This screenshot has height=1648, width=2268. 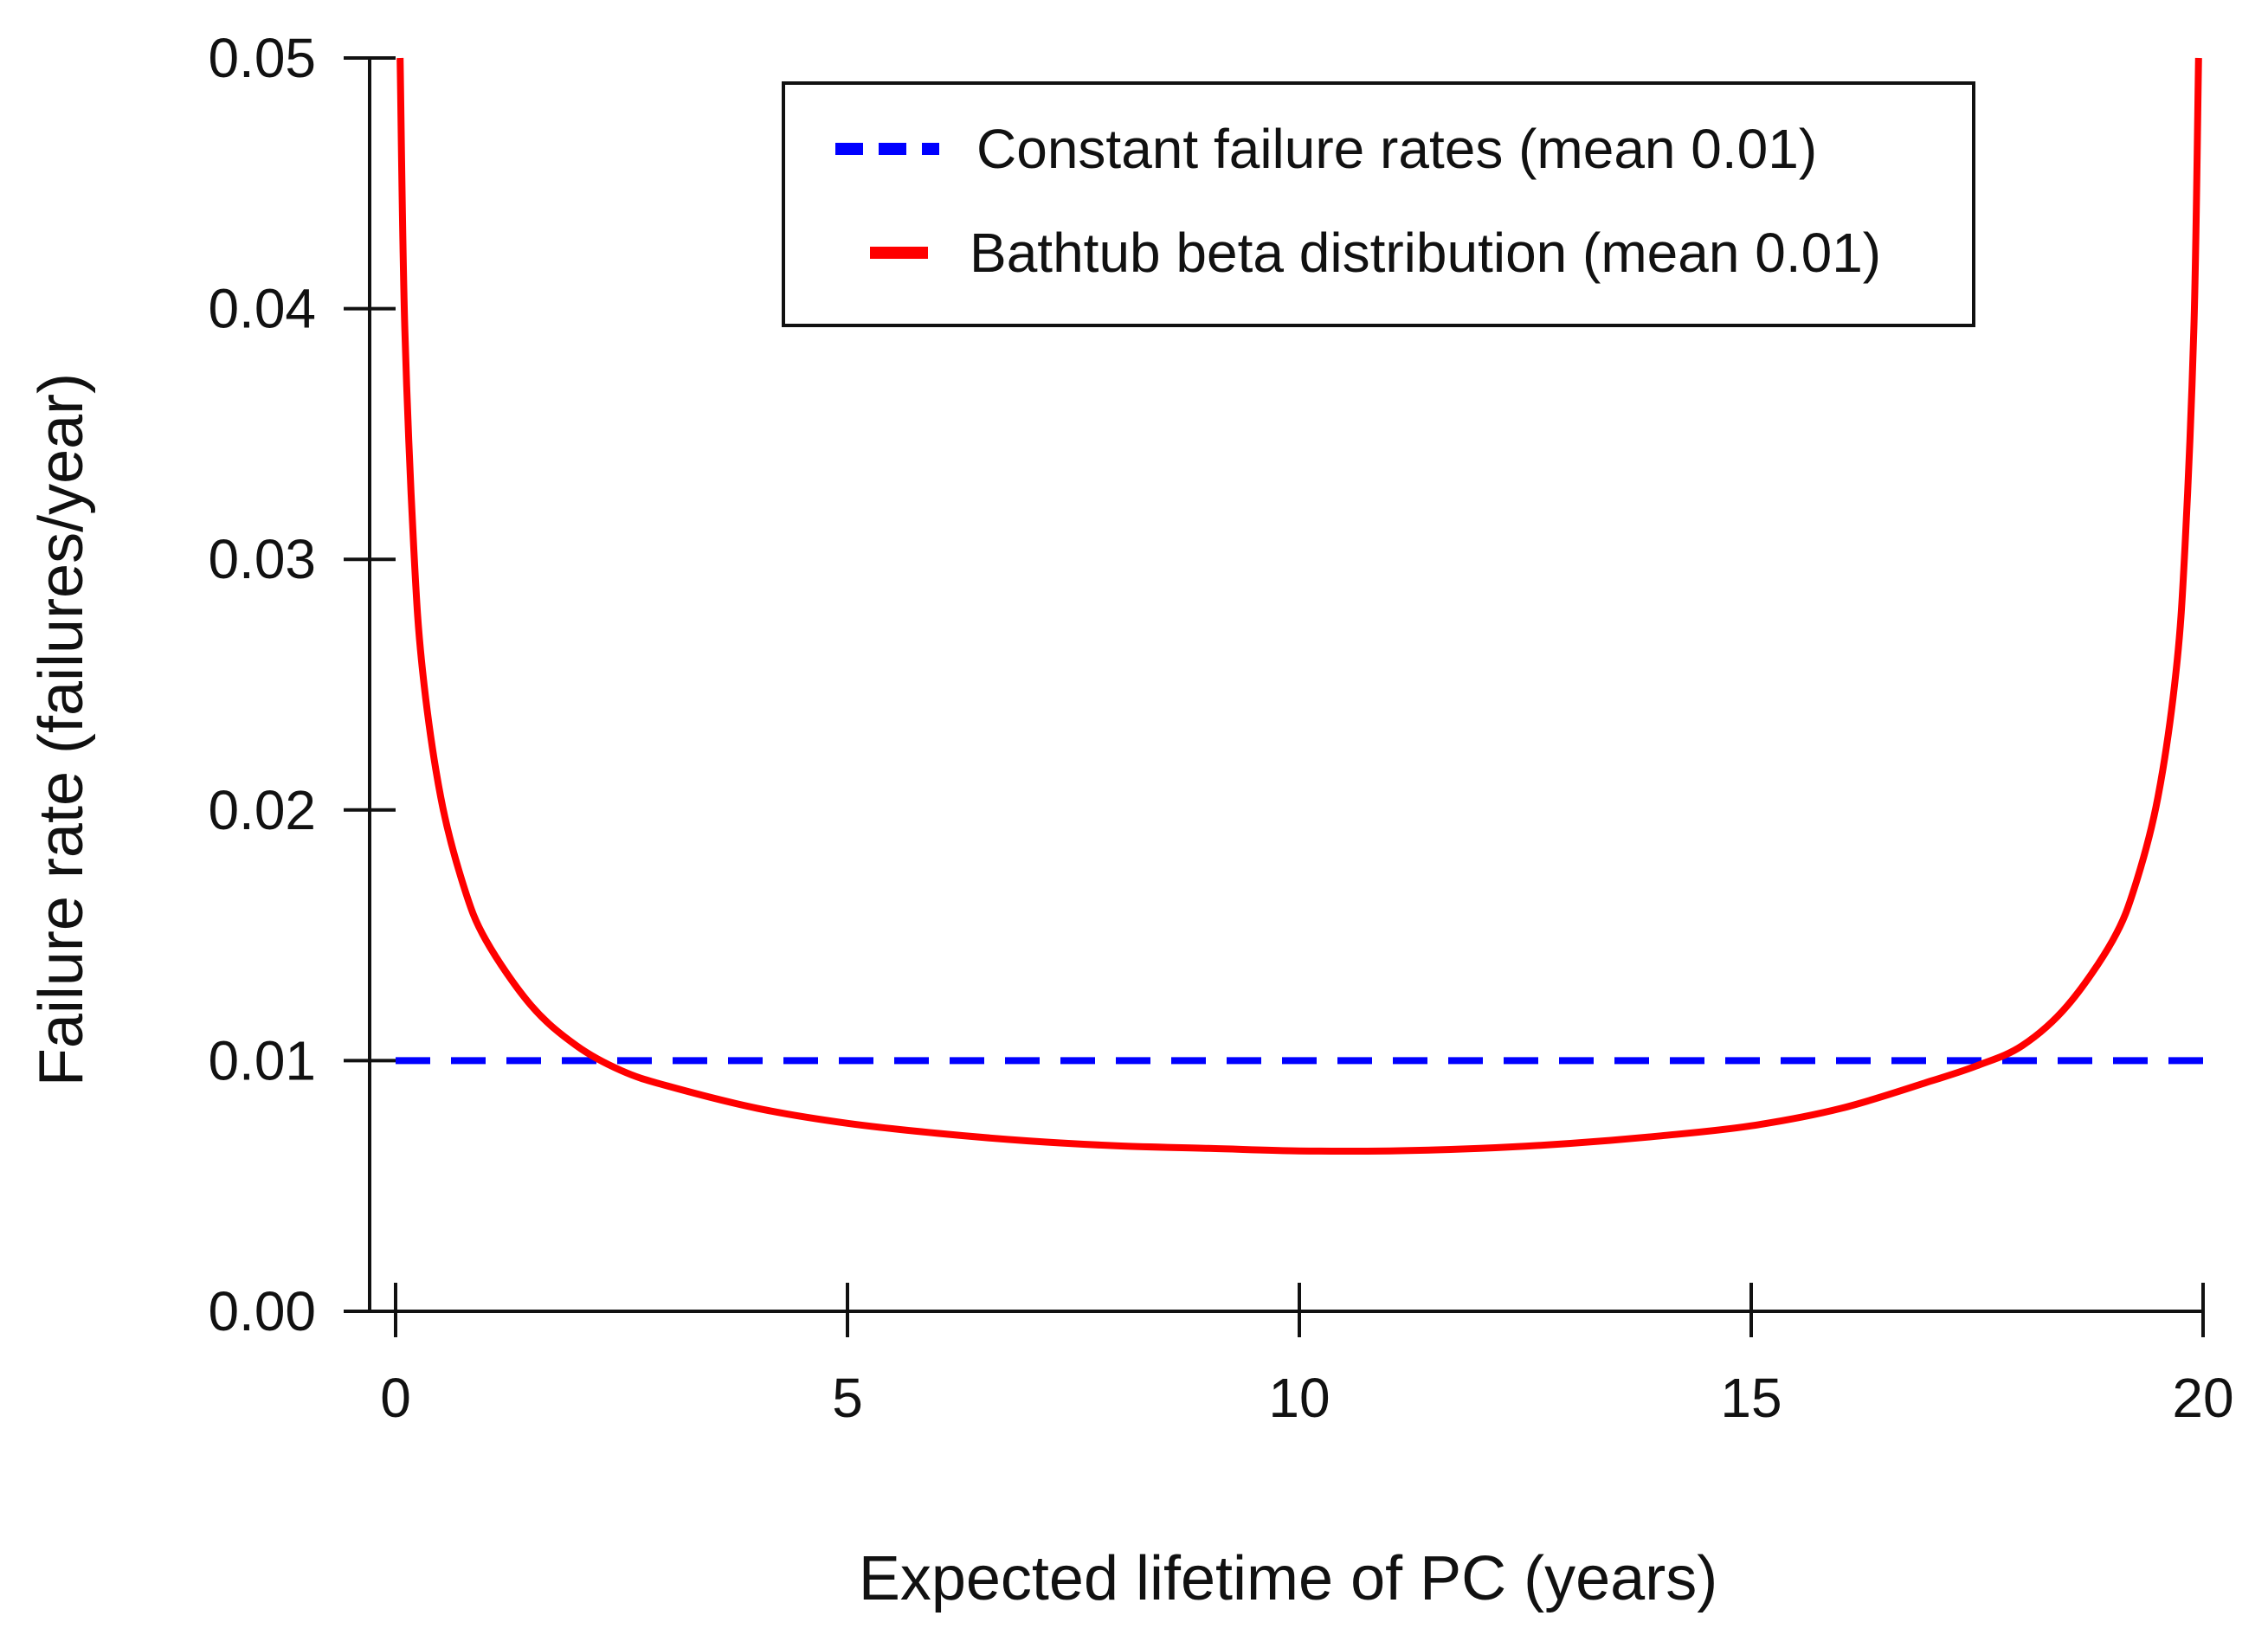 I want to click on y-tick-label: 0.02, so click(x=262, y=810).